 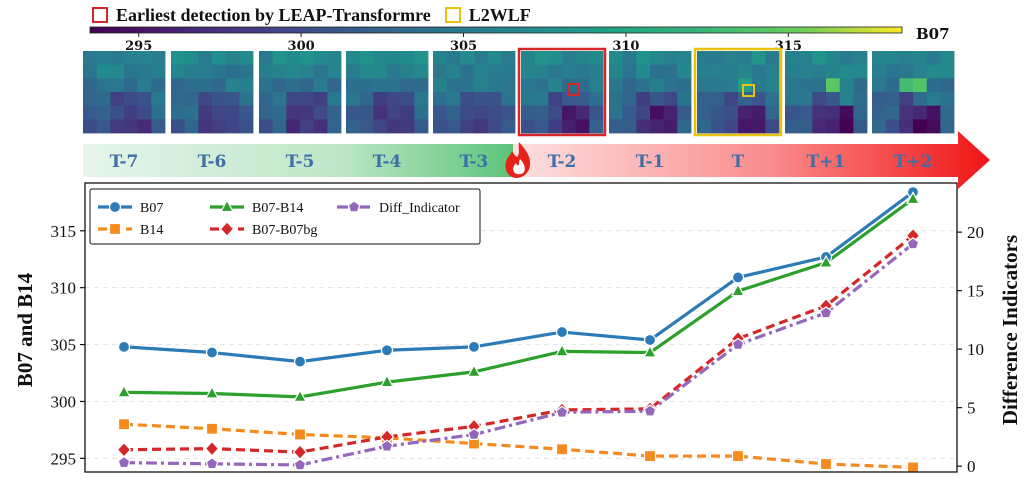 I want to click on l2wlf-detection-frame, so click(x=738, y=92).